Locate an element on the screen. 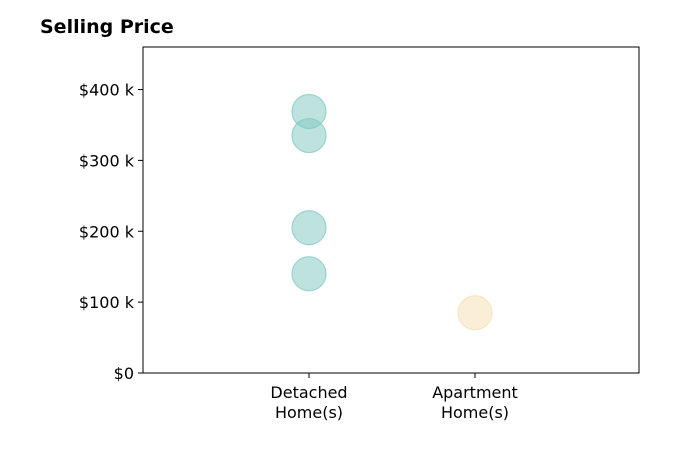 The height and width of the screenshot is (462, 679). y-tick-label: $400 k is located at coordinates (107, 90).